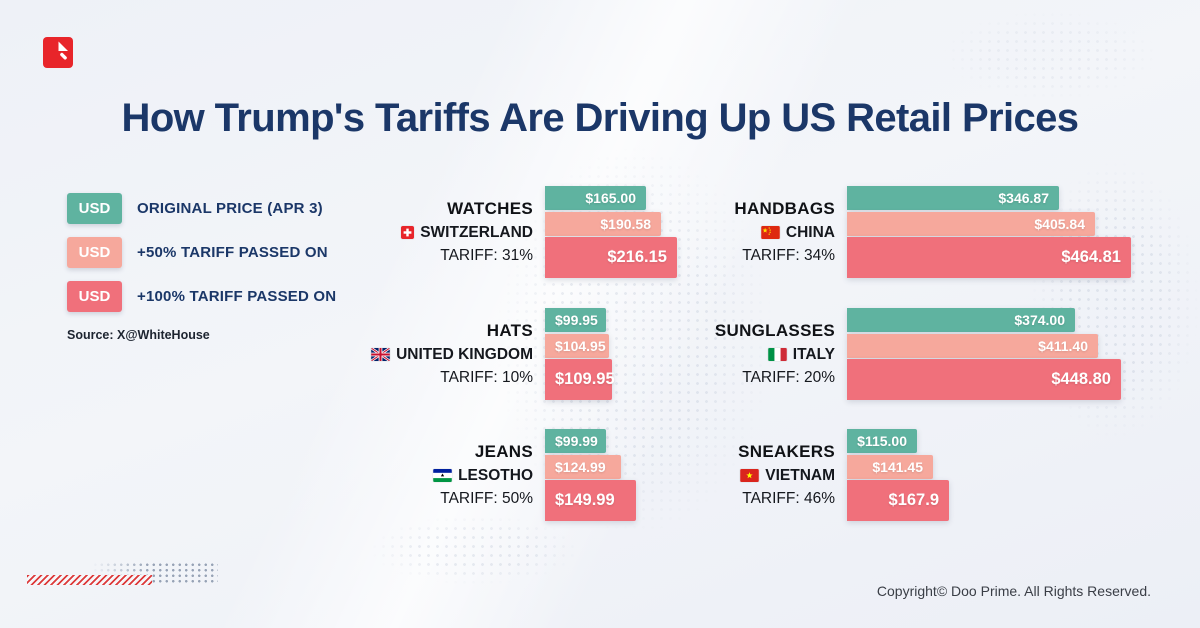  Describe the element at coordinates (442, 475) in the screenshot. I see `flag-lesotho-icon` at that location.